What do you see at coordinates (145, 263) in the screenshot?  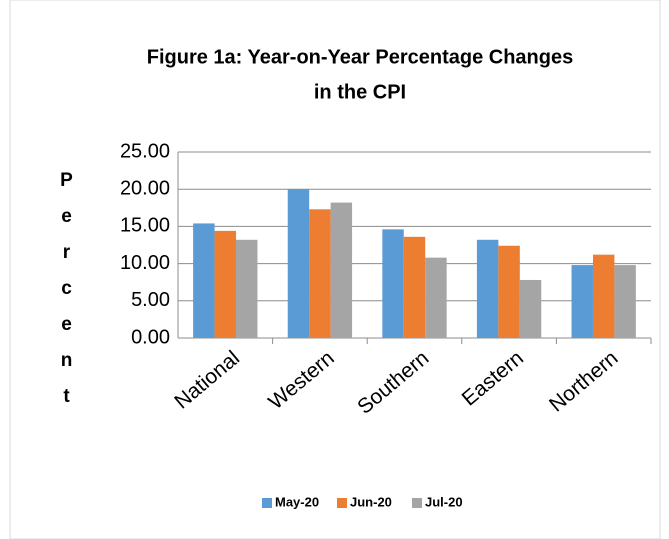 I see `y-tick-label: 10.00` at bounding box center [145, 263].